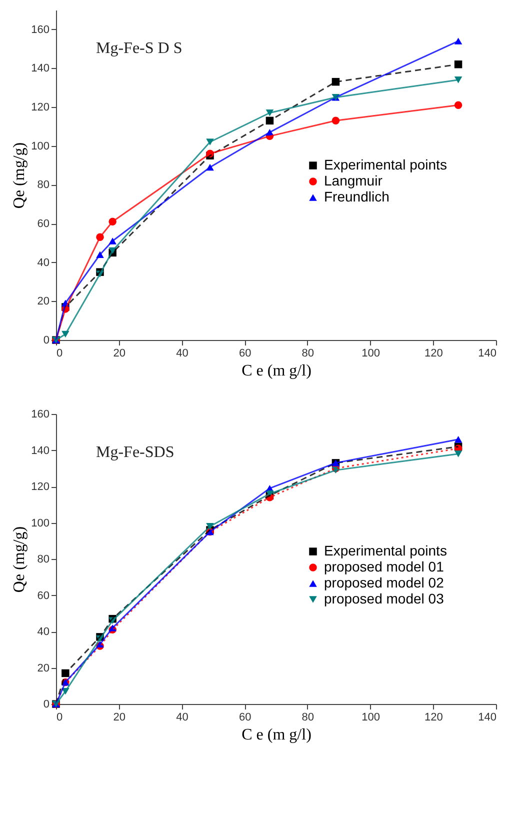 This screenshot has height=827, width=520. What do you see at coordinates (353, 180) in the screenshot?
I see `legend-label: Langmuir` at bounding box center [353, 180].